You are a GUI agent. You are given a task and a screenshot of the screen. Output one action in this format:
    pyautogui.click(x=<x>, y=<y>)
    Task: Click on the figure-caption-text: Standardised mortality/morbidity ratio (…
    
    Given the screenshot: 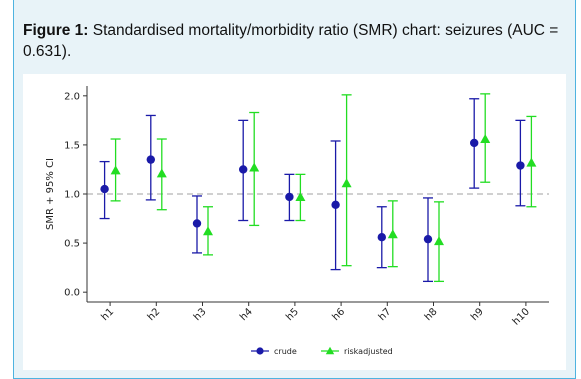 What is the action you would take?
    pyautogui.click(x=291, y=41)
    